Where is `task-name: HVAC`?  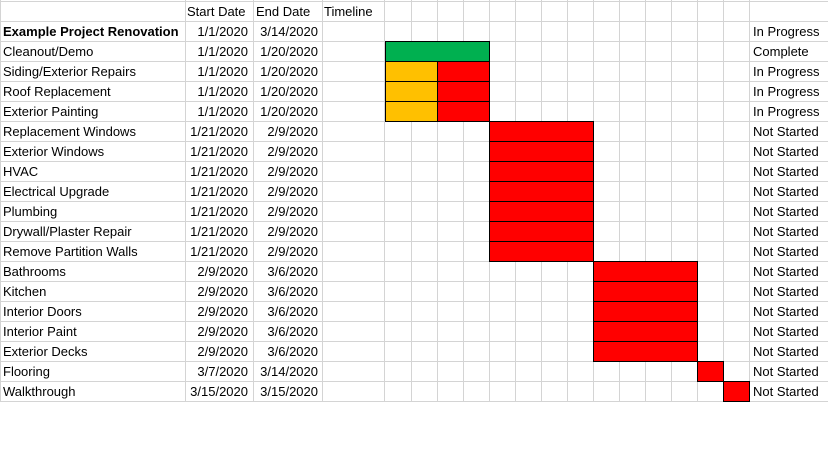 task-name: HVAC is located at coordinates (21, 171).